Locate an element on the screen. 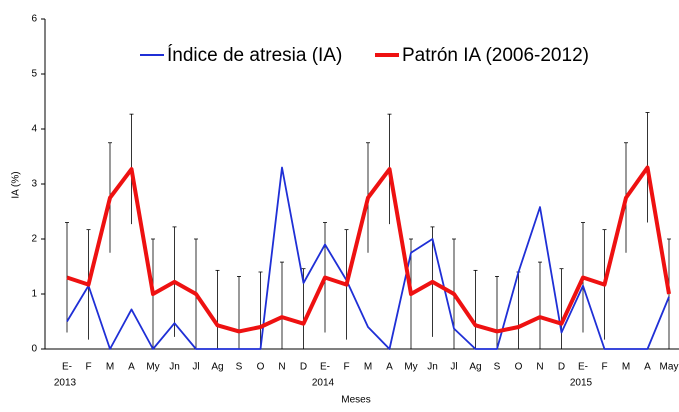 Image resolution: width=679 pixels, height=412 pixels. y-tick-label: 0 is located at coordinates (34, 349).